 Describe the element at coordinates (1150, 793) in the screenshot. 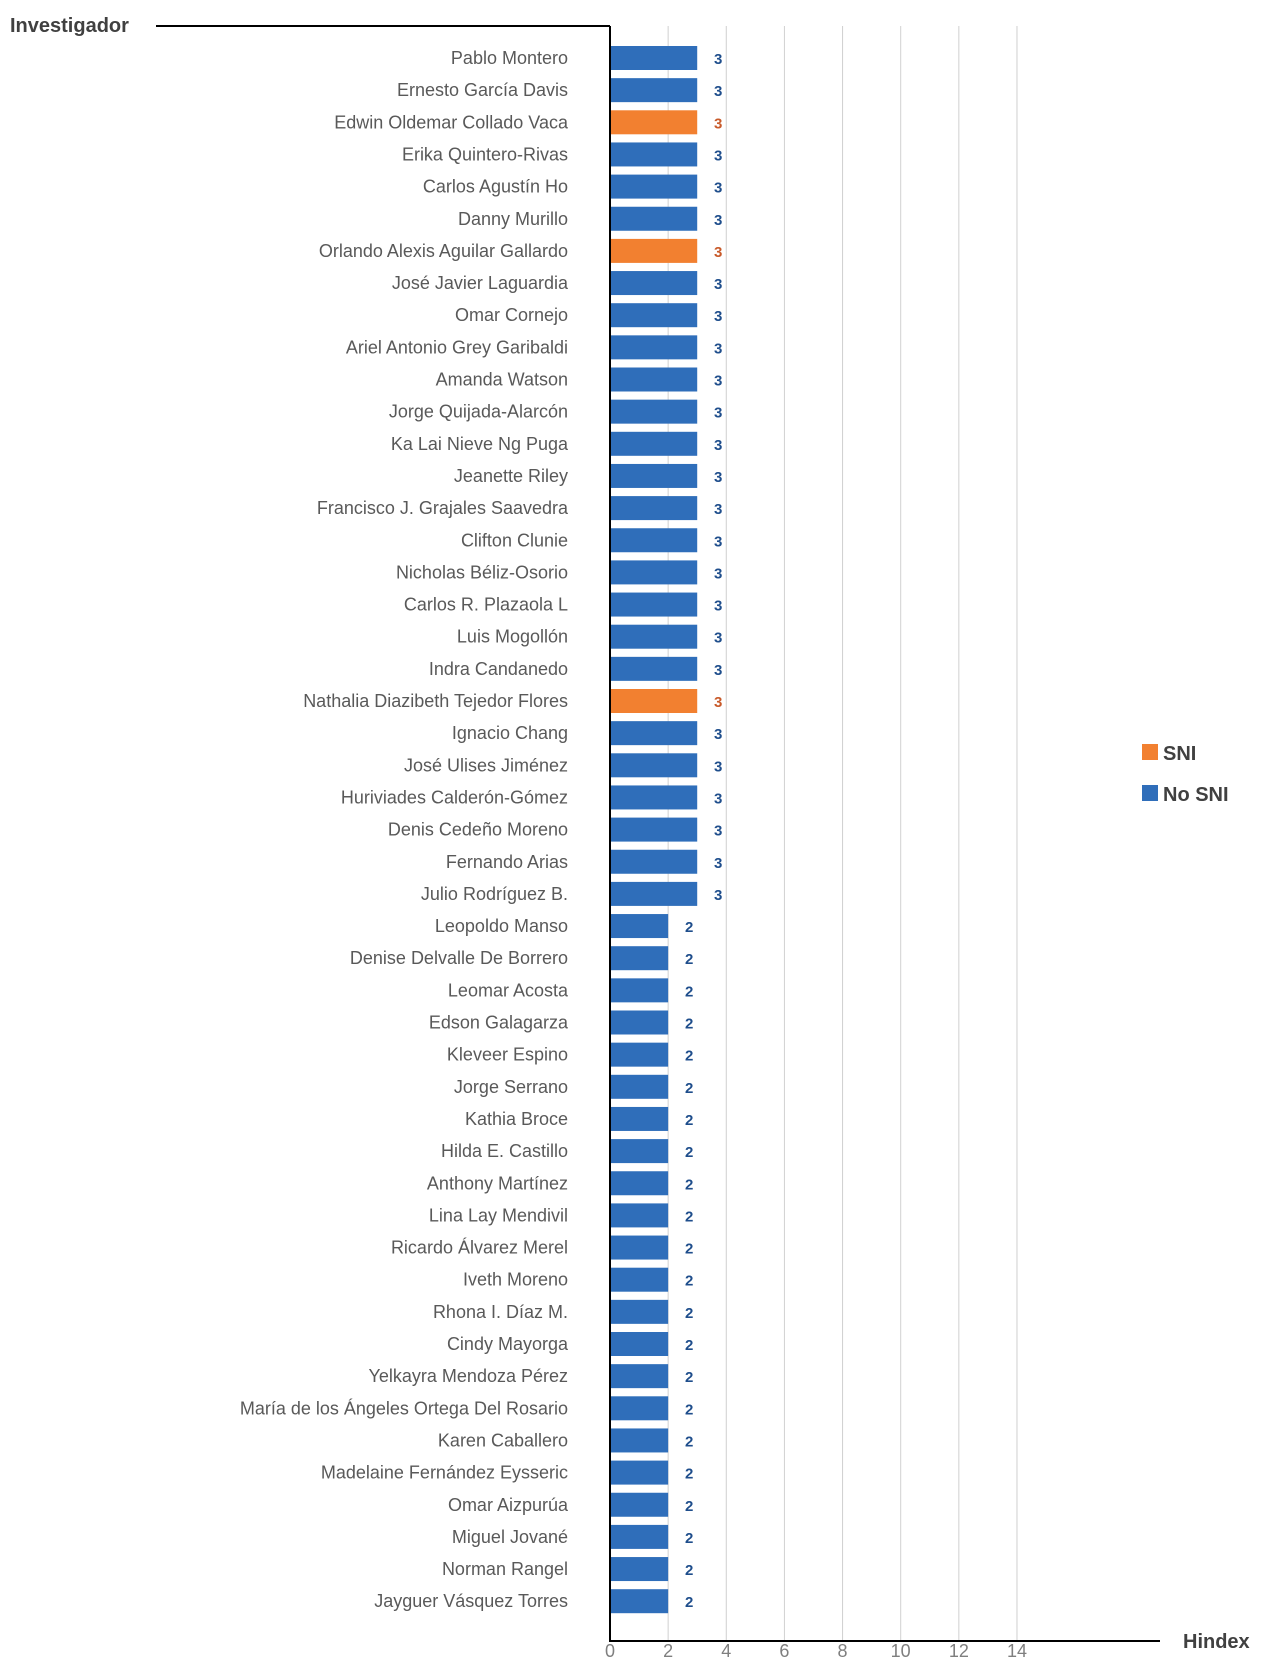

I see `legend-swatch-no-sni` at that location.